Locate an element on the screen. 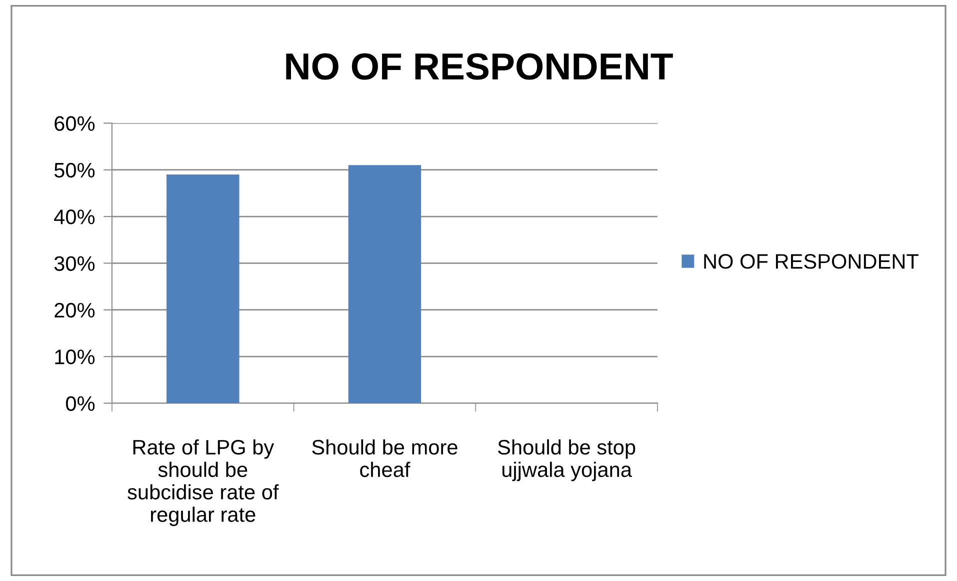  y-tick-label: 0% is located at coordinates (80, 403).